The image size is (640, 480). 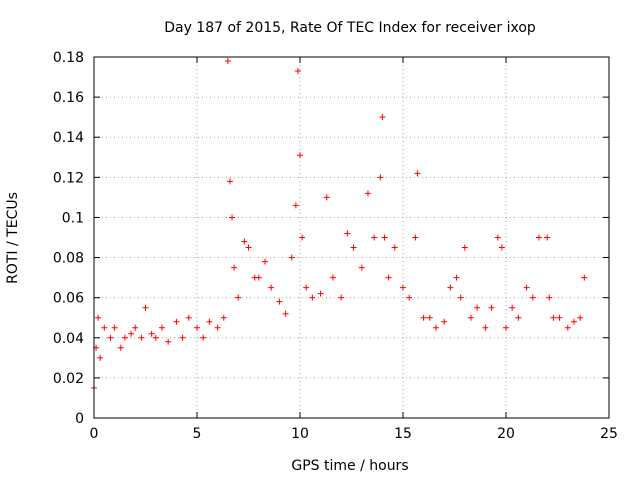 What do you see at coordinates (197, 434) in the screenshot?
I see `x-tick-label: 5` at bounding box center [197, 434].